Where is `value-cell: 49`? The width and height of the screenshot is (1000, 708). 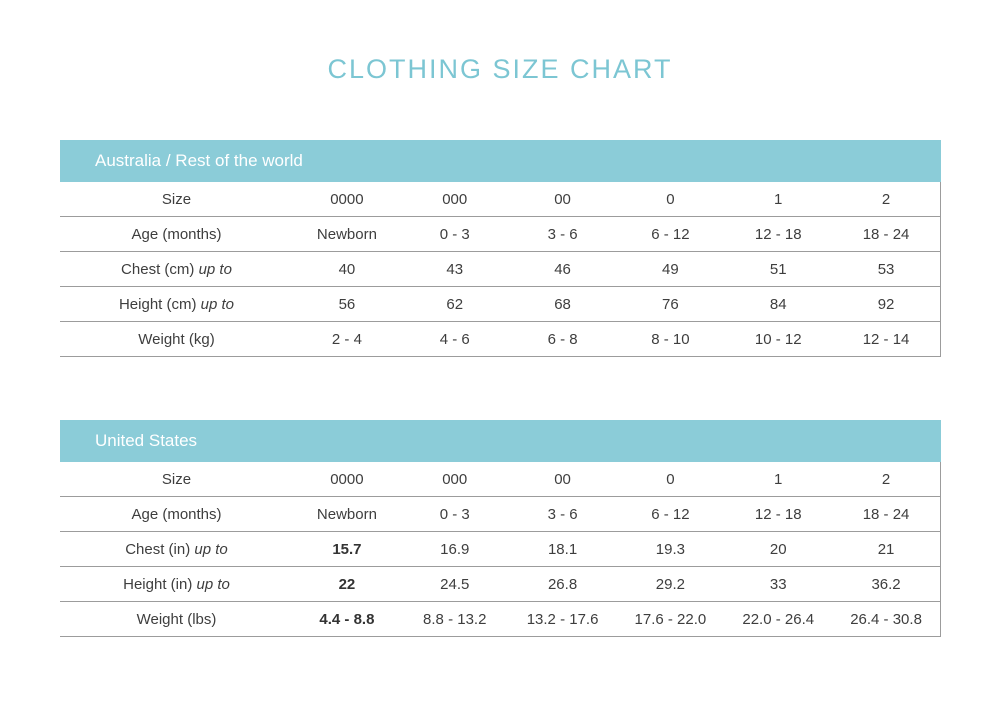
value-cell: 49 is located at coordinates (670, 269).